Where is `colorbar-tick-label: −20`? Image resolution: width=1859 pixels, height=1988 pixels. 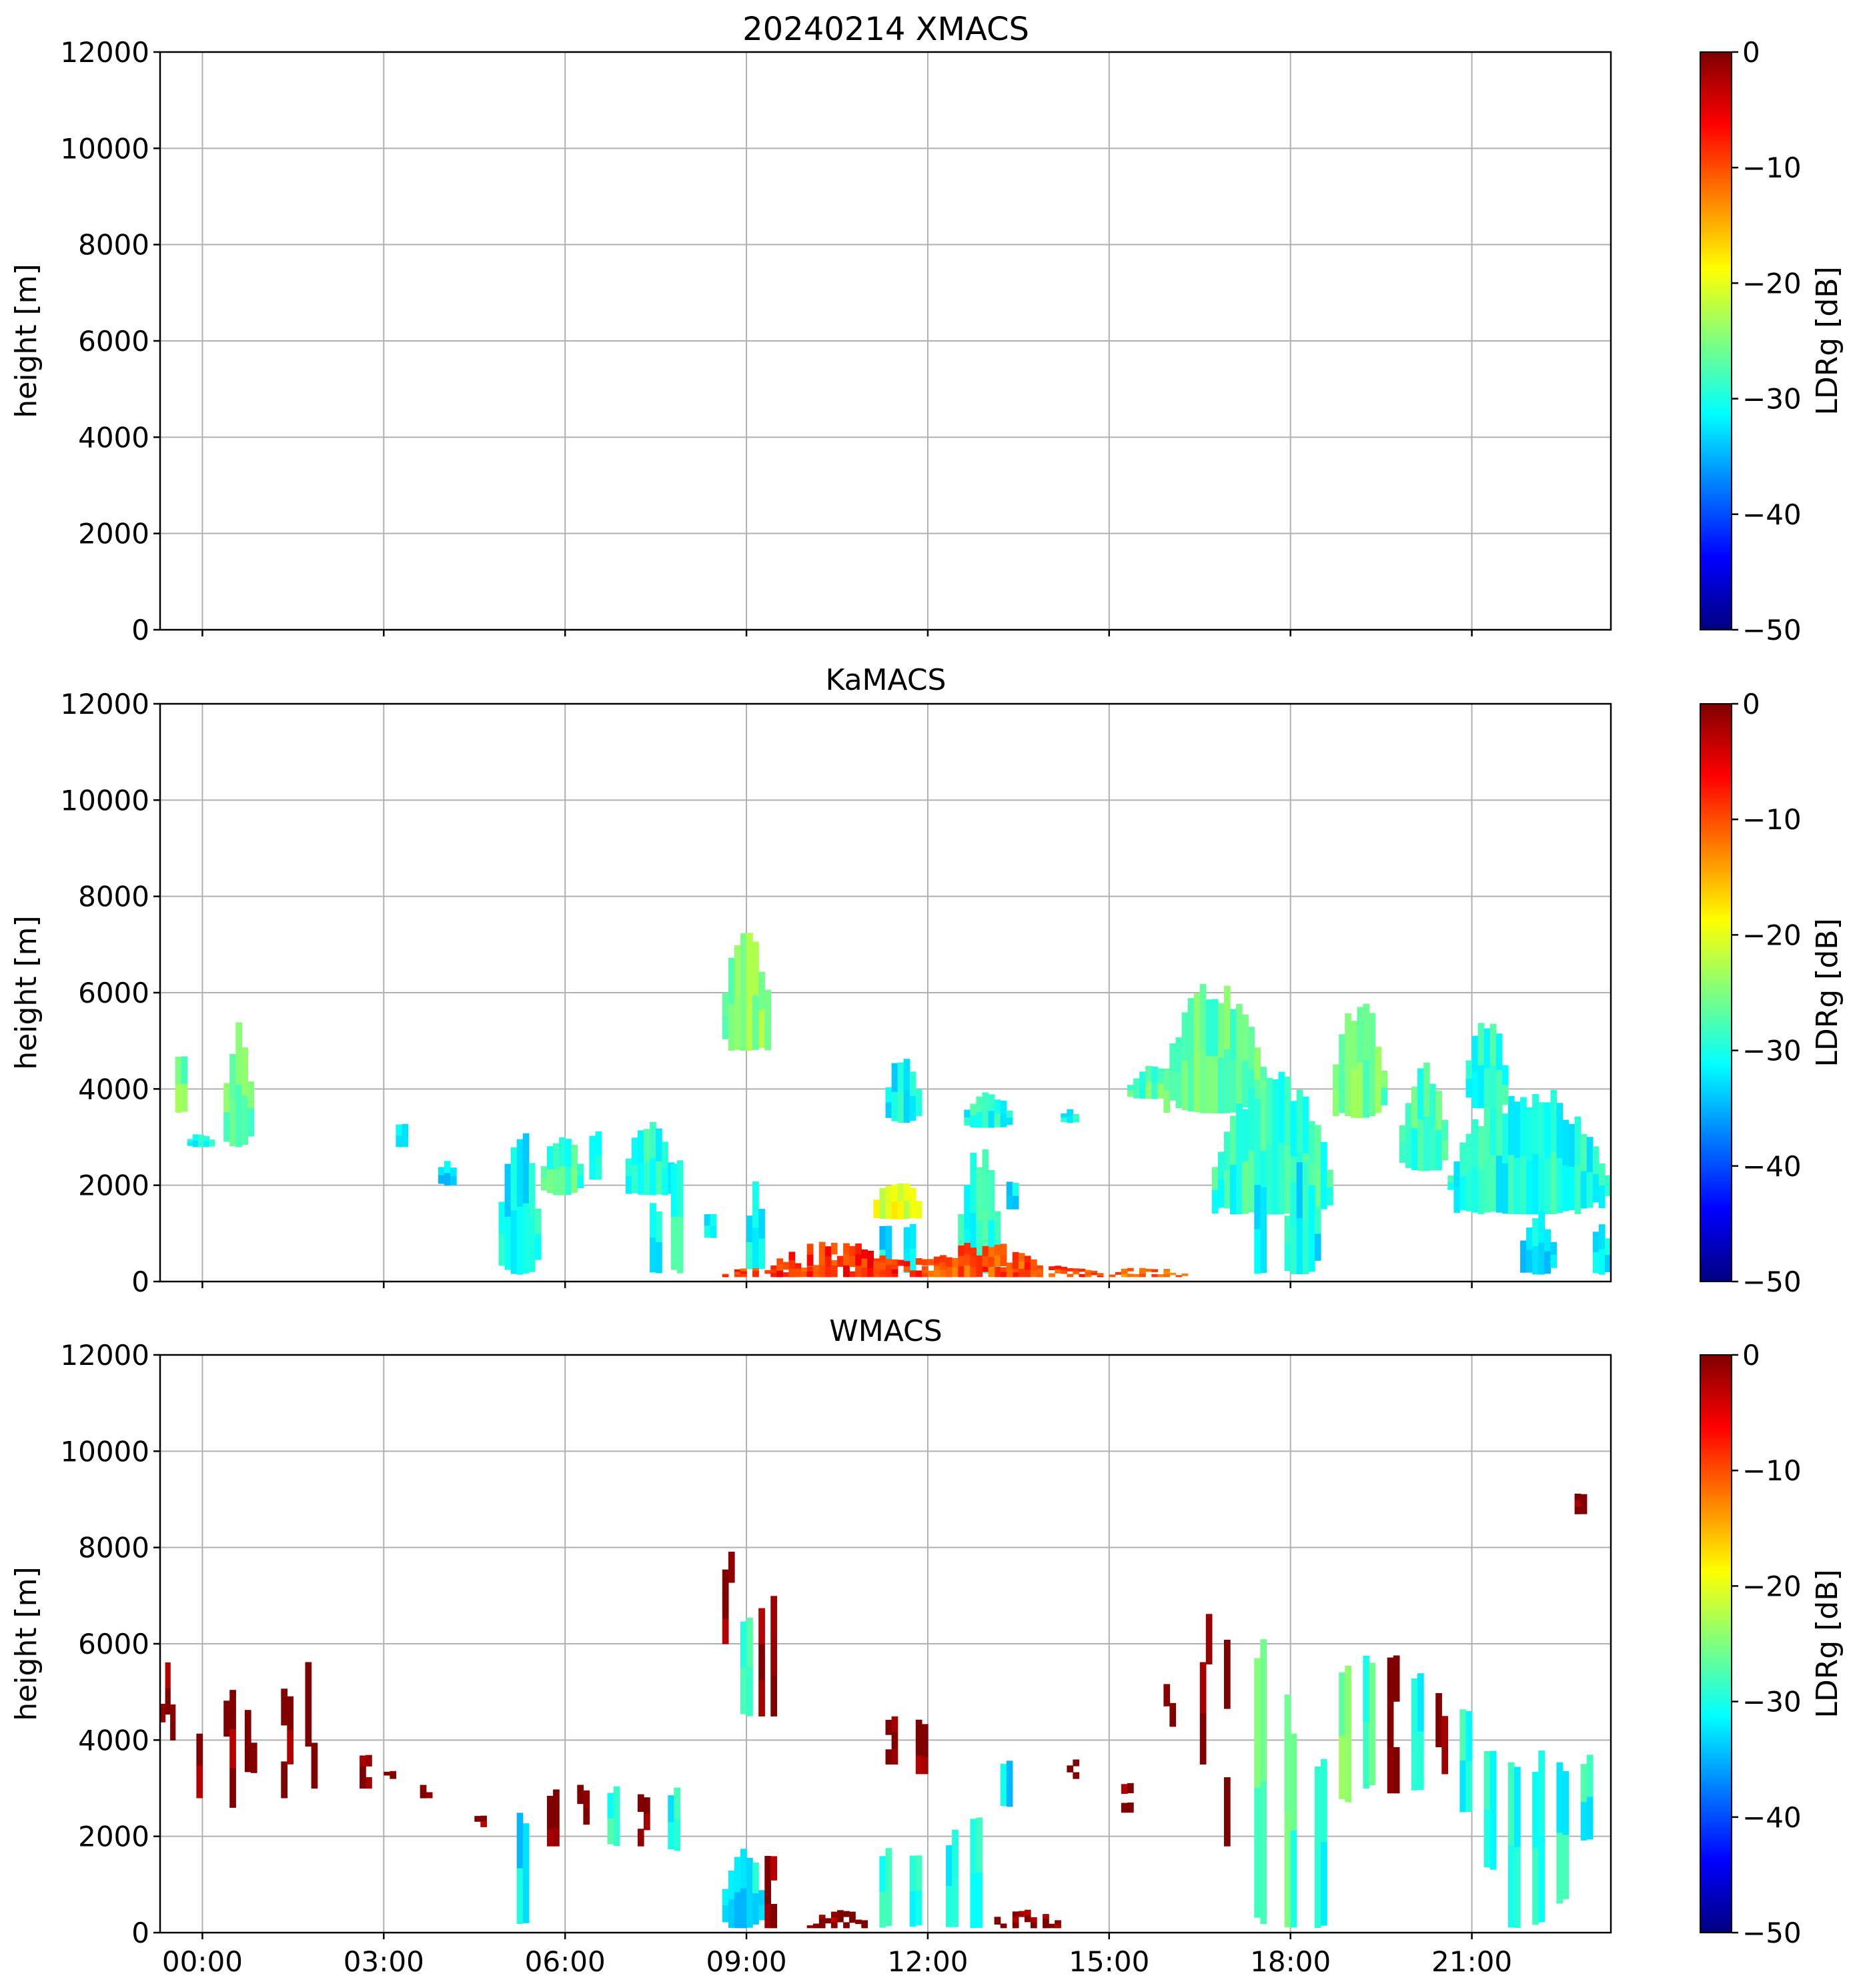 colorbar-tick-label: −20 is located at coordinates (1772, 283).